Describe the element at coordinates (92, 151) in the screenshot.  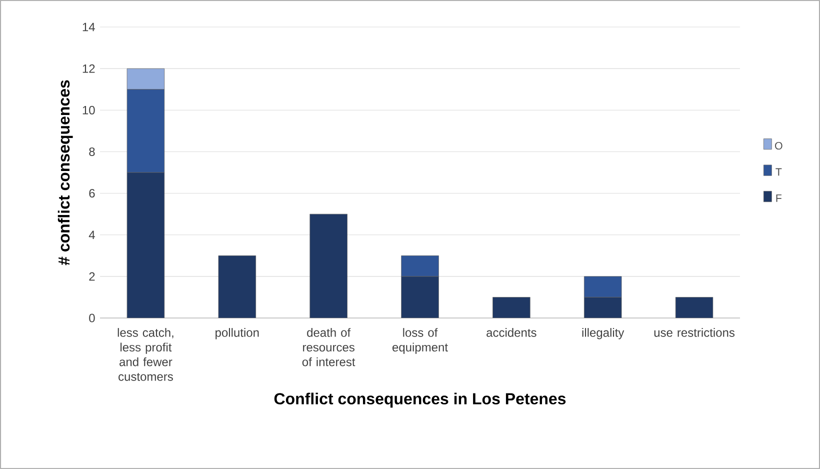
I see `y-tick-label: 8` at that location.